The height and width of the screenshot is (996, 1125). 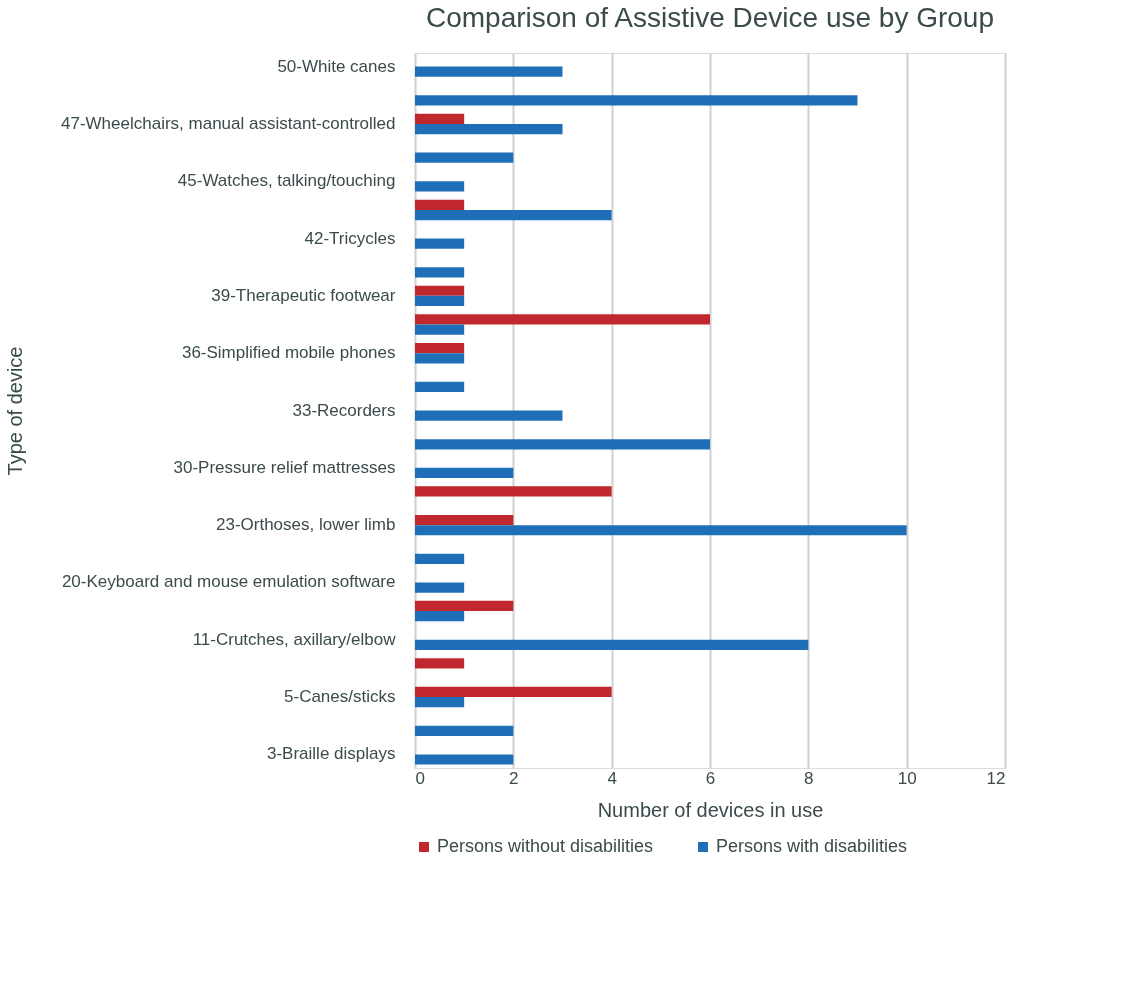 I want to click on x-tick-label: 12, so click(x=996, y=778).